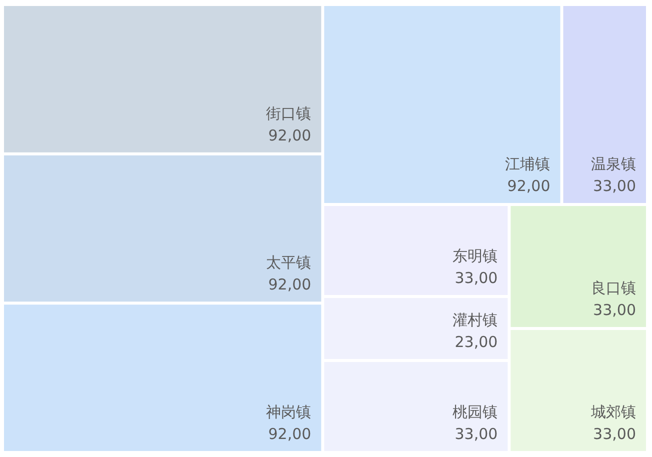 The height and width of the screenshot is (457, 652). I want to click on category-label: 城郊镇, so click(613, 412).